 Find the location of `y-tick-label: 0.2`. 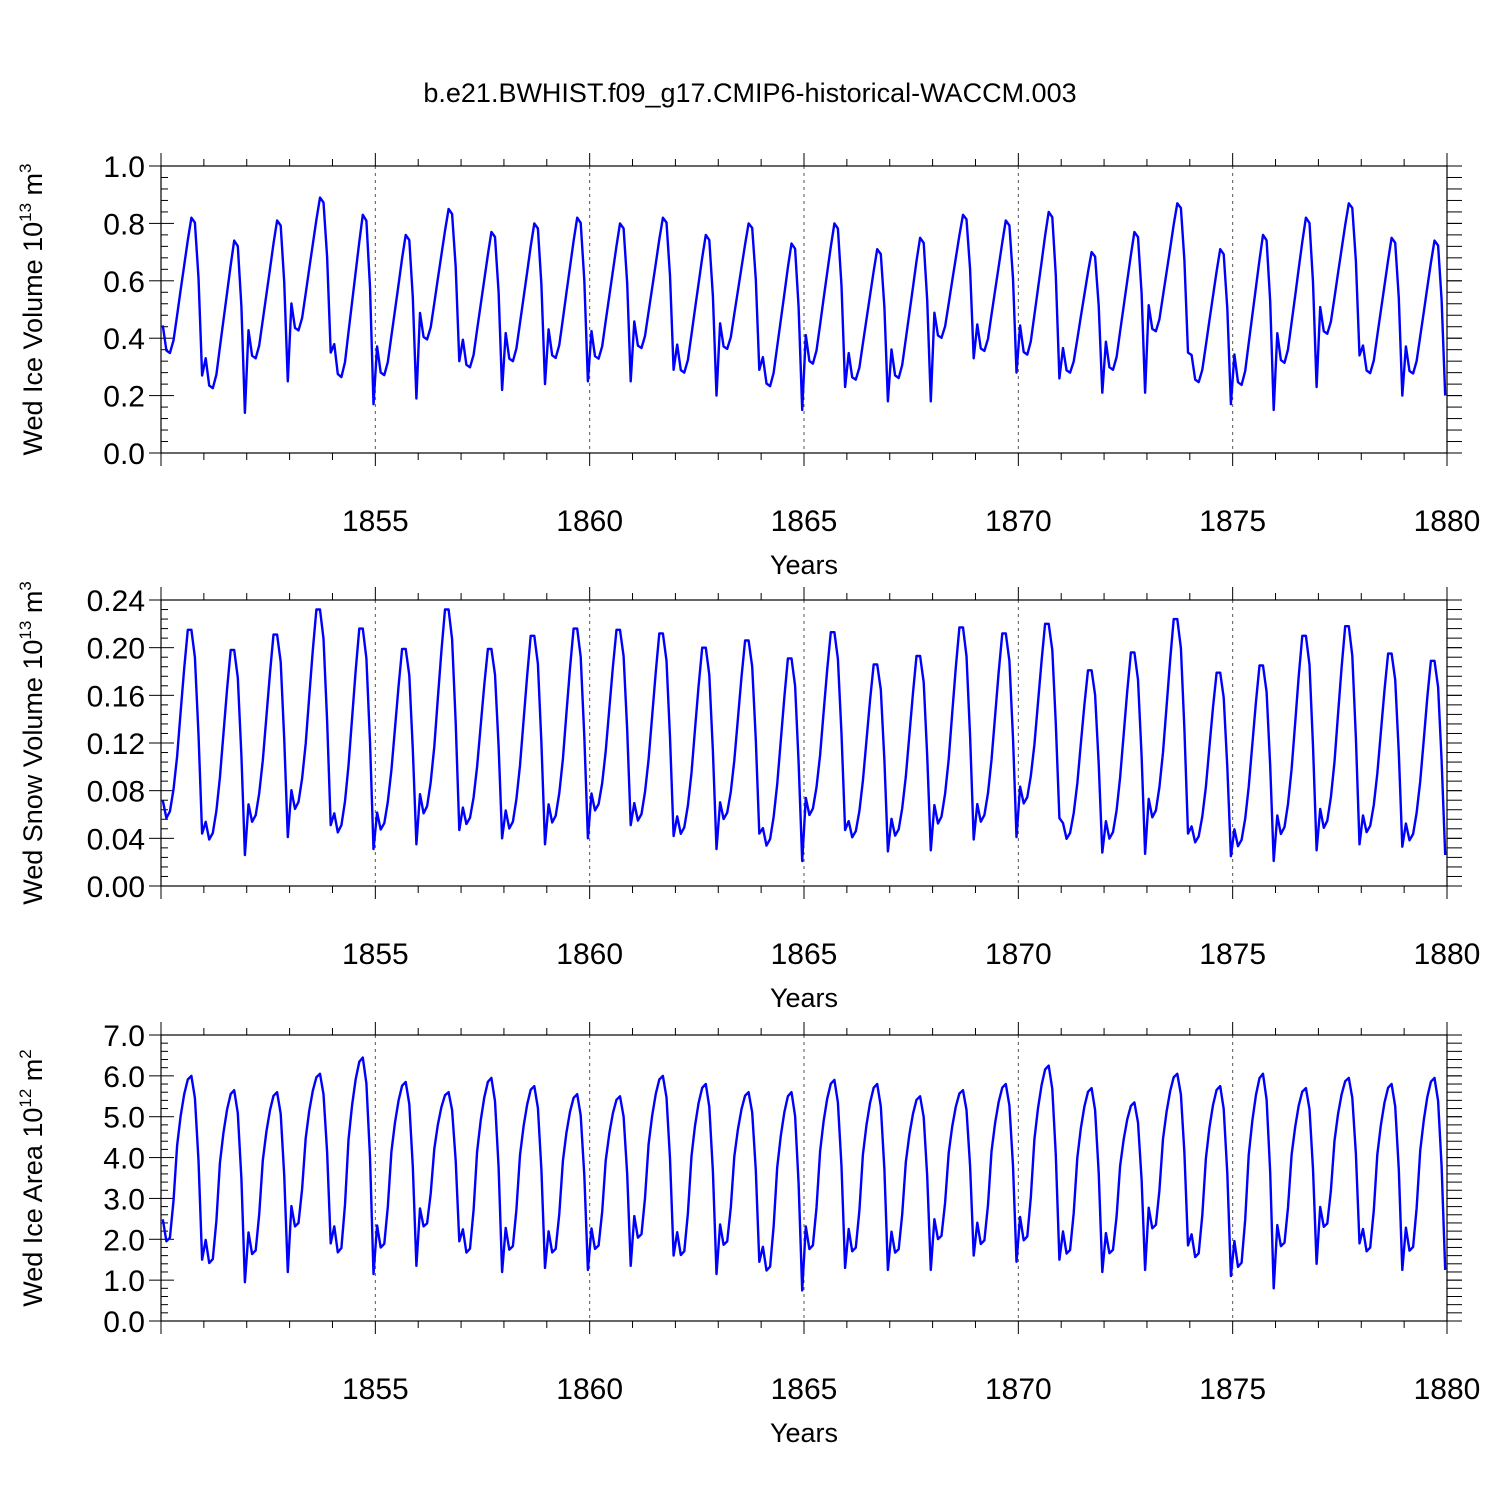

y-tick-label: 0.2 is located at coordinates (124, 397).